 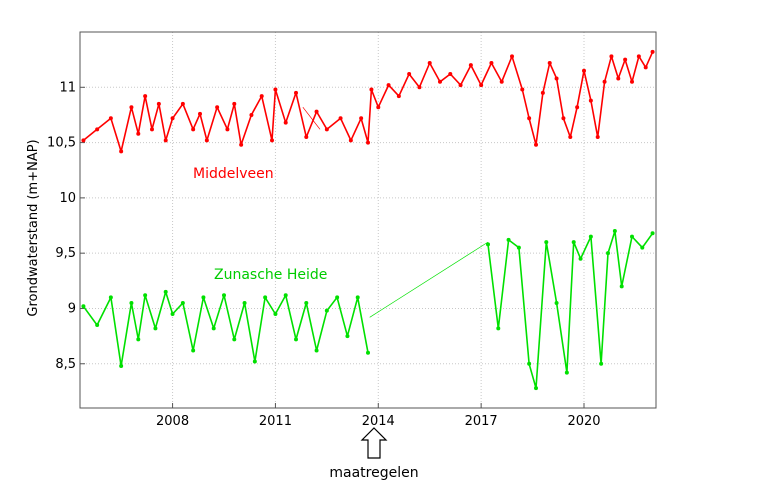 What do you see at coordinates (172, 421) in the screenshot?
I see `x-tick-label: 2008` at bounding box center [172, 421].